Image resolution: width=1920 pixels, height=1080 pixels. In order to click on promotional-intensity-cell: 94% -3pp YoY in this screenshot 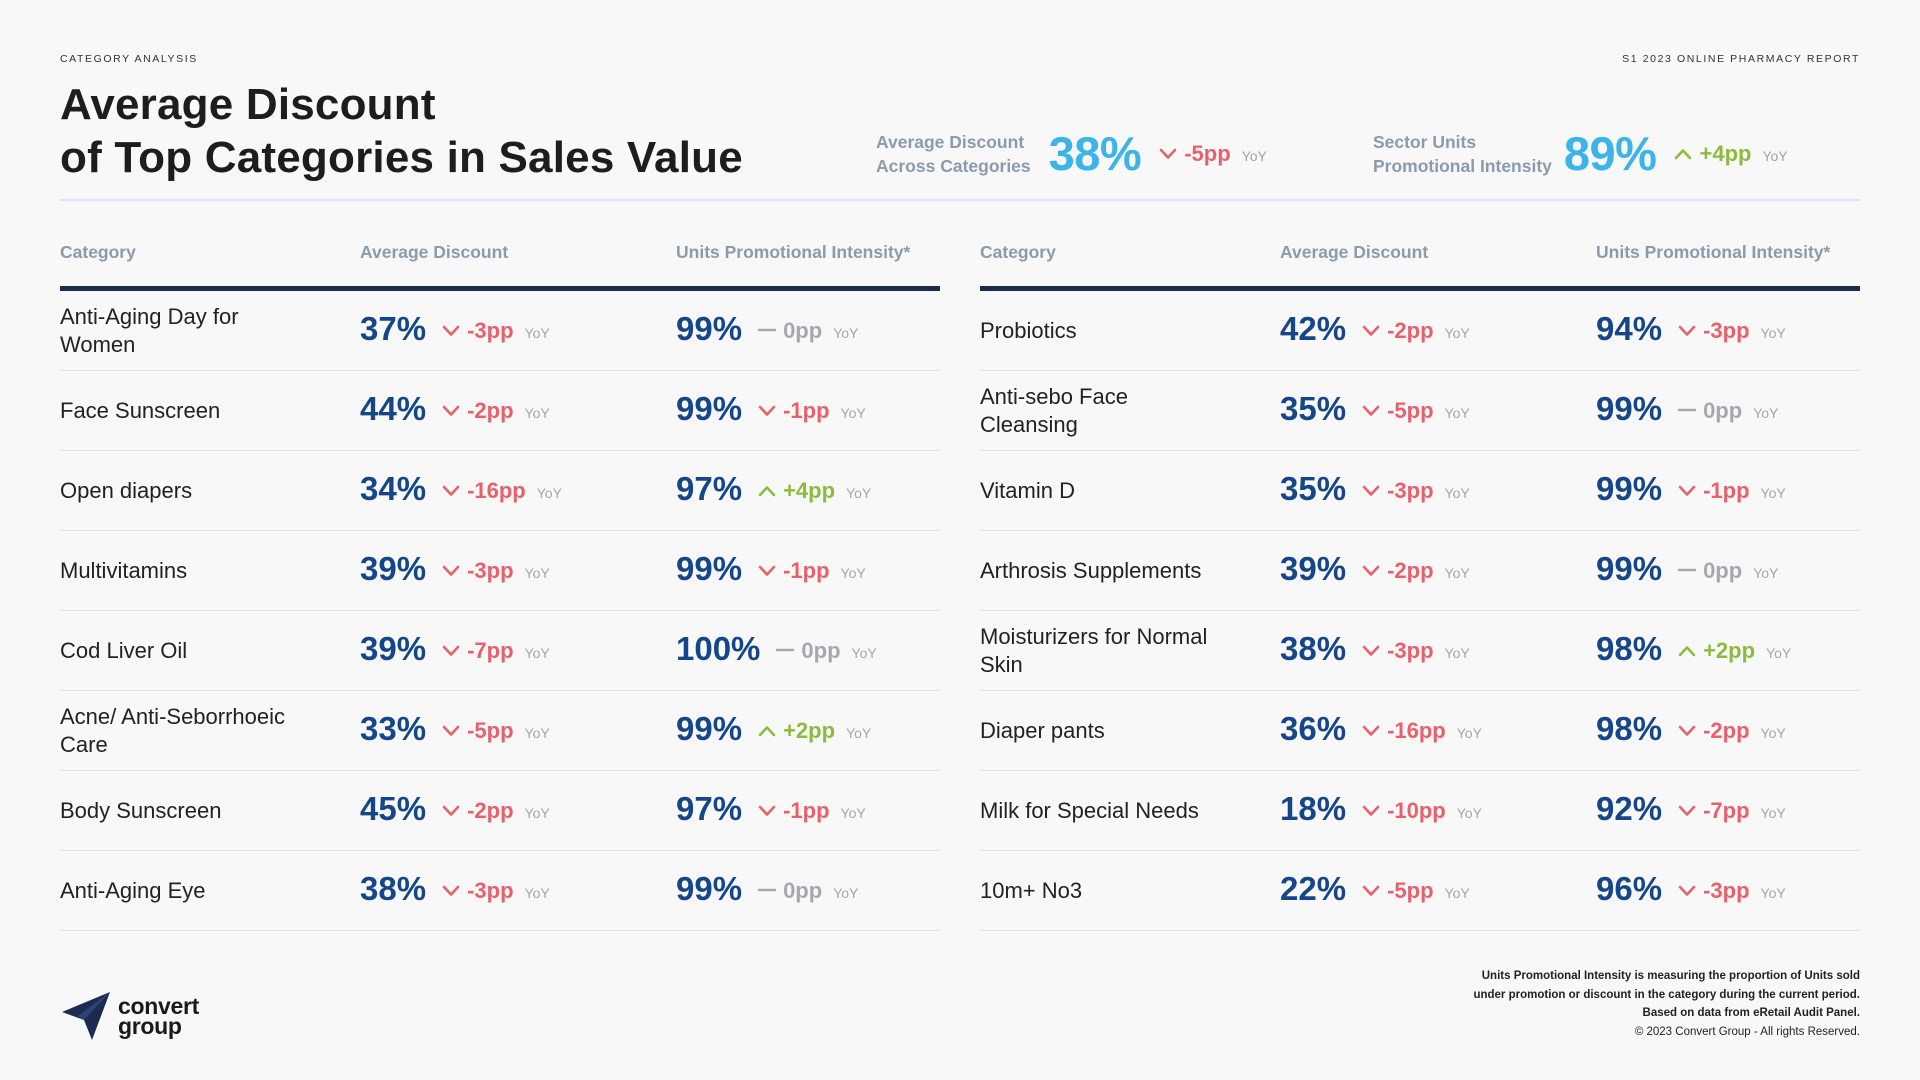, I will do `click(1691, 331)`.